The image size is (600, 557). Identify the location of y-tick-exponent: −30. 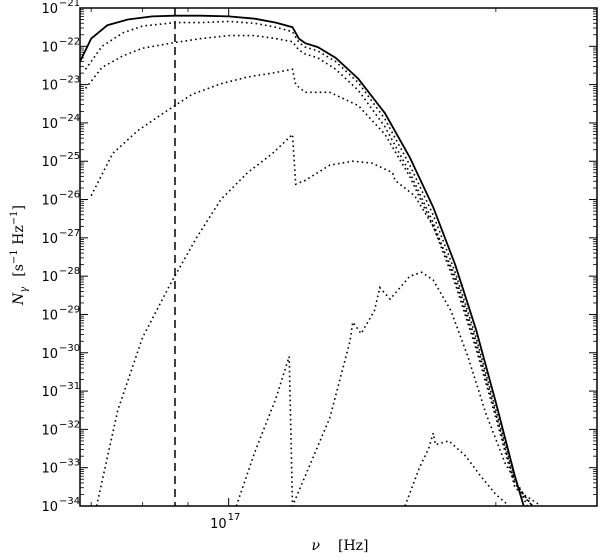
(69, 348).